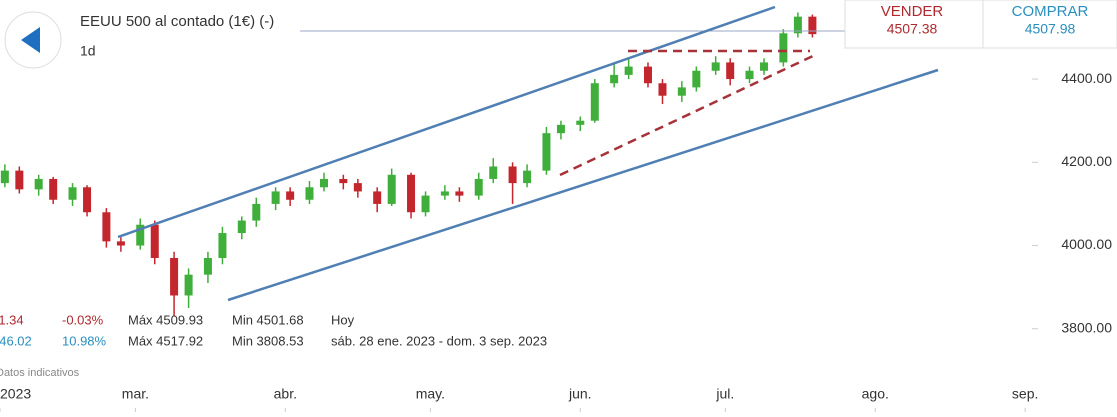  What do you see at coordinates (875, 394) in the screenshot?
I see `x-tick-label: ago.` at bounding box center [875, 394].